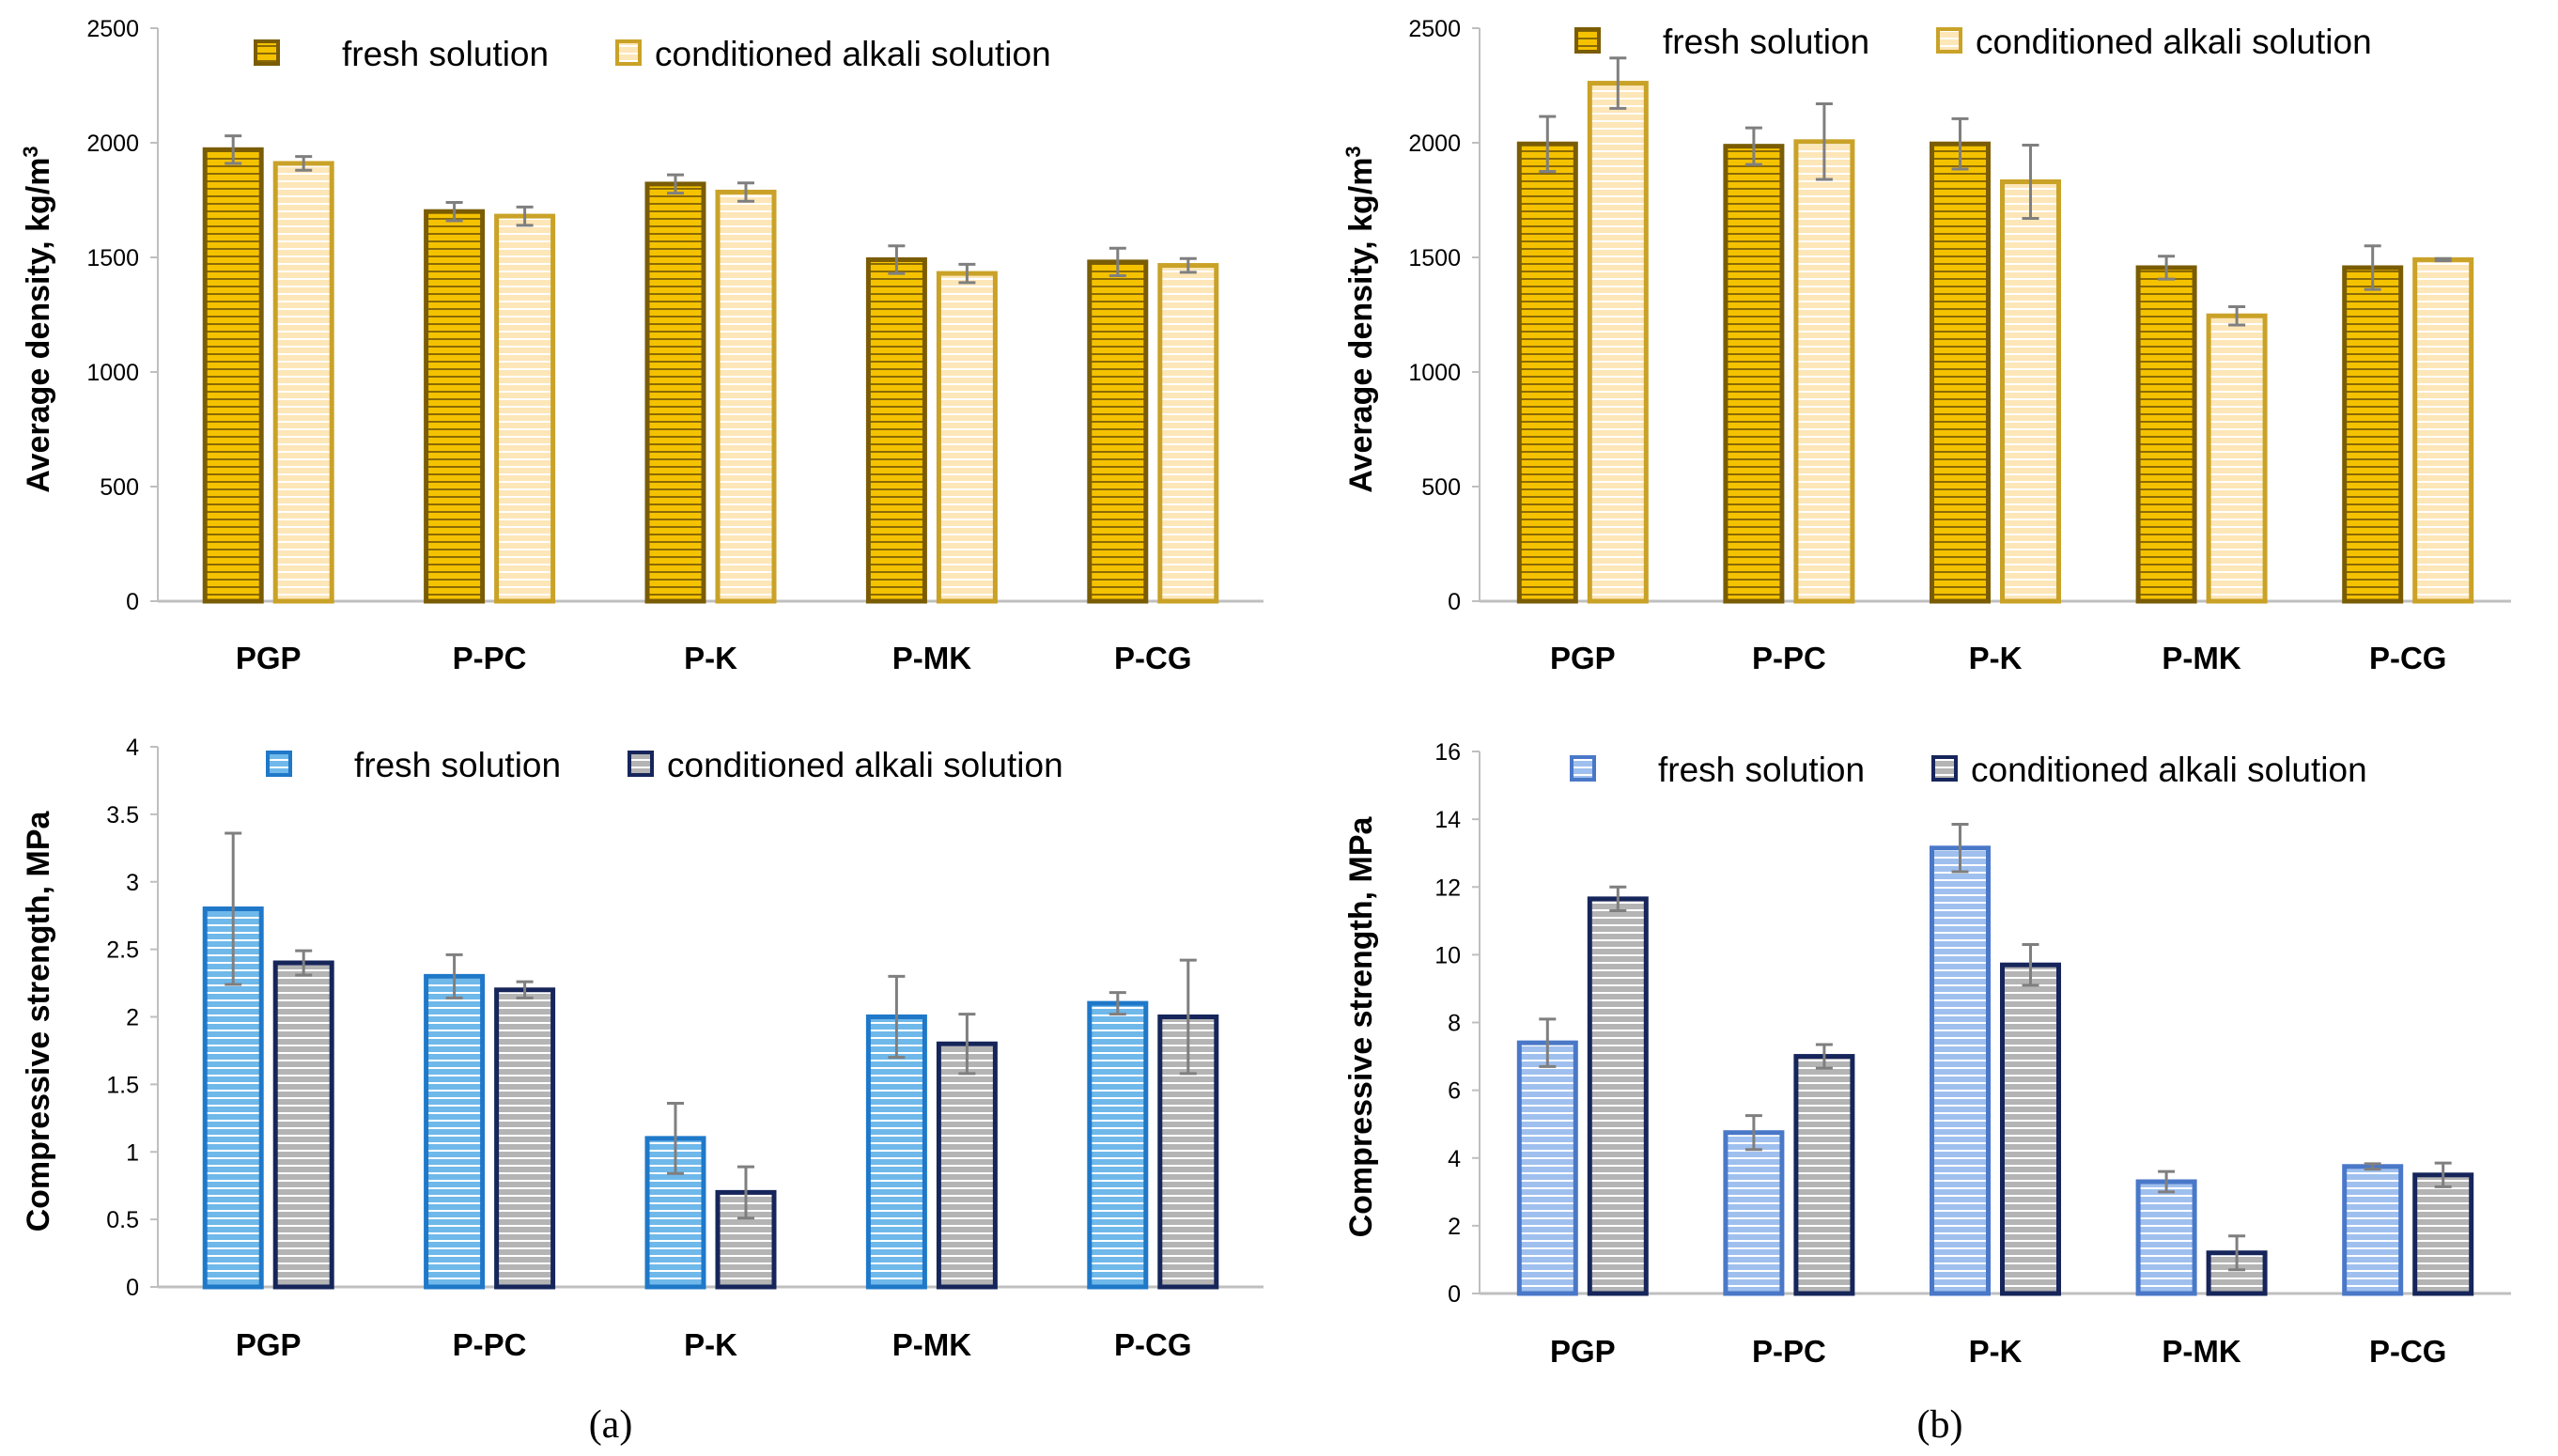 The height and width of the screenshot is (1456, 2558). I want to click on y-tick-label: 2, so click(132, 1018).